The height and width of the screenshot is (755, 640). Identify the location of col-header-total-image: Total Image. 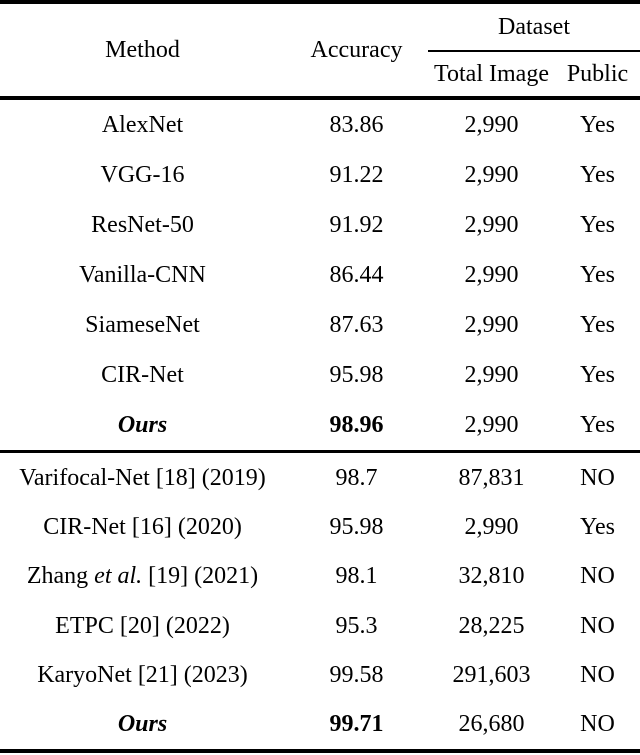
(491, 75).